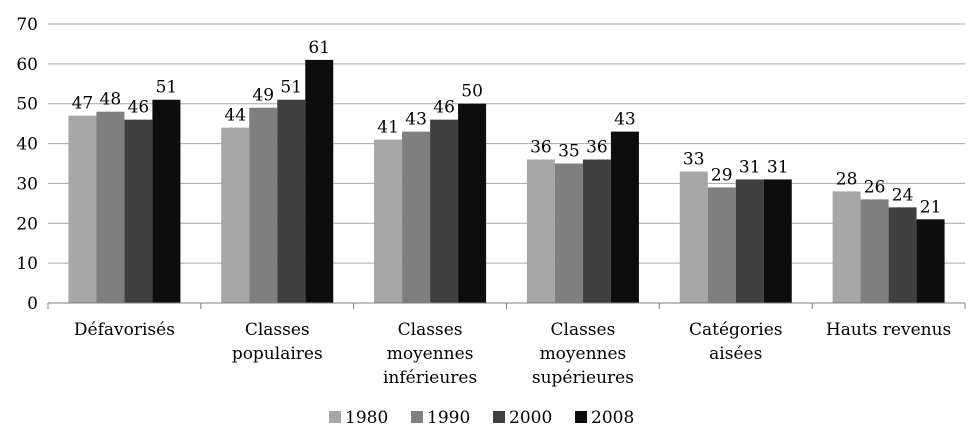 The width and height of the screenshot is (978, 437). Describe the element at coordinates (875, 187) in the screenshot. I see `data-label: 26` at that location.